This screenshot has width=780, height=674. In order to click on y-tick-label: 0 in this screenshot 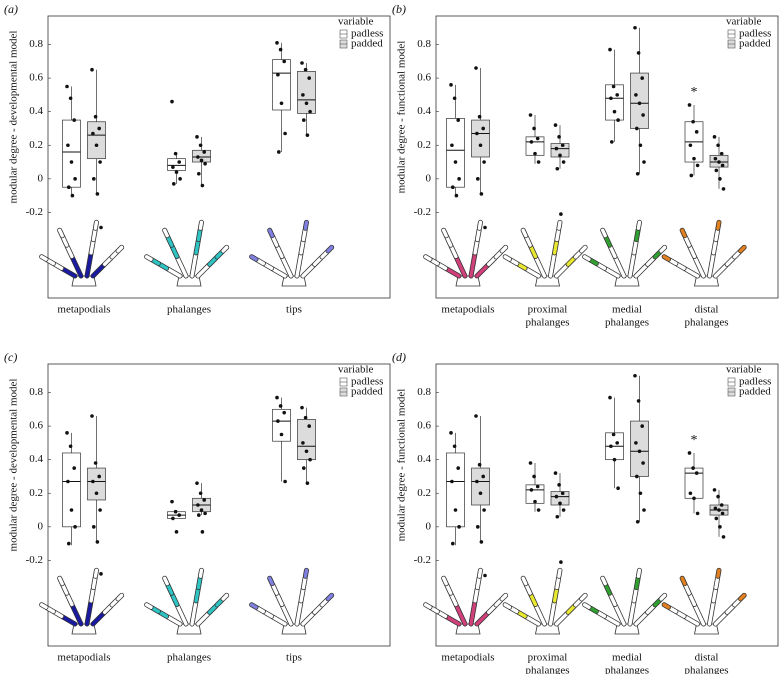, I will do `click(41, 526)`.